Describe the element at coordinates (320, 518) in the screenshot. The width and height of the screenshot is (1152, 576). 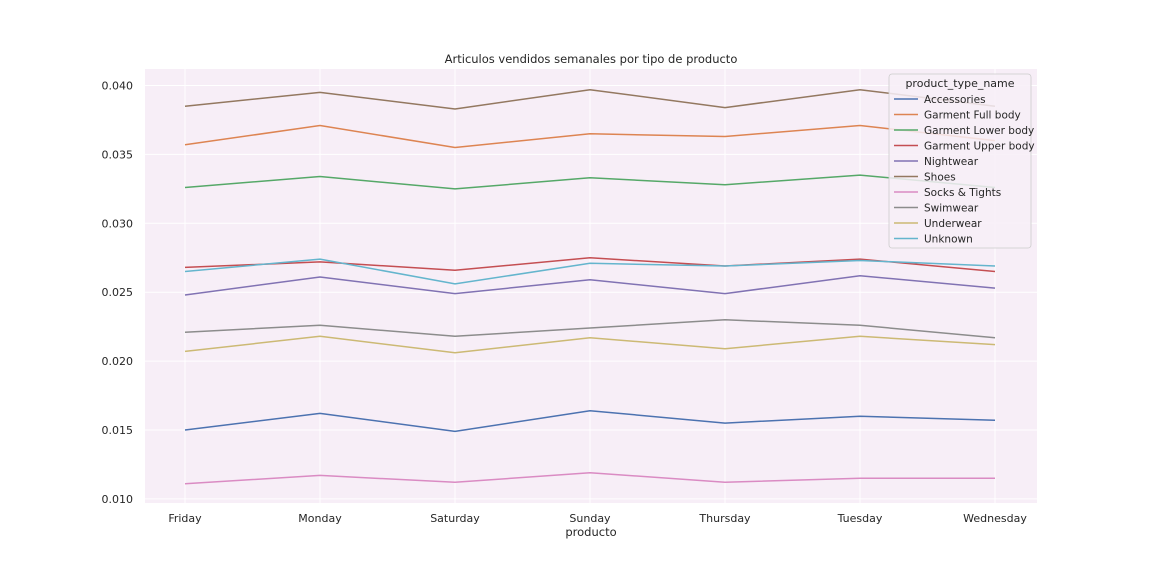
I see `x-tick-label: Monday` at that location.